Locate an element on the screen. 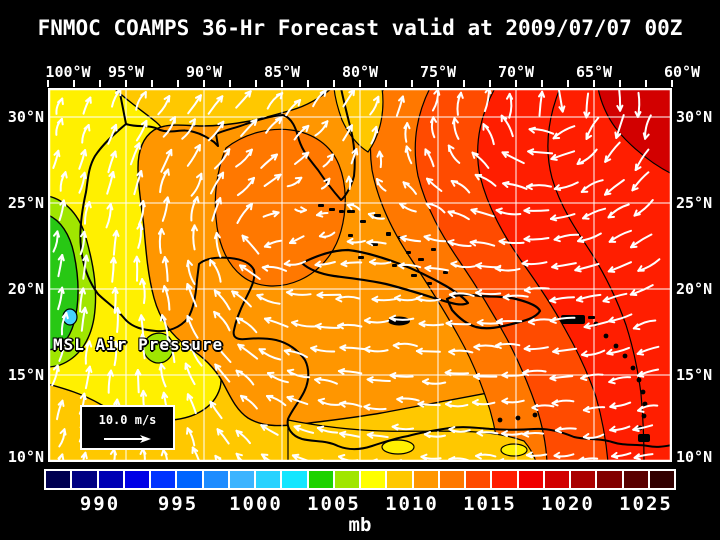 The height and width of the screenshot is (540, 720). wind-arrow-shaft is located at coordinates (458, 324).